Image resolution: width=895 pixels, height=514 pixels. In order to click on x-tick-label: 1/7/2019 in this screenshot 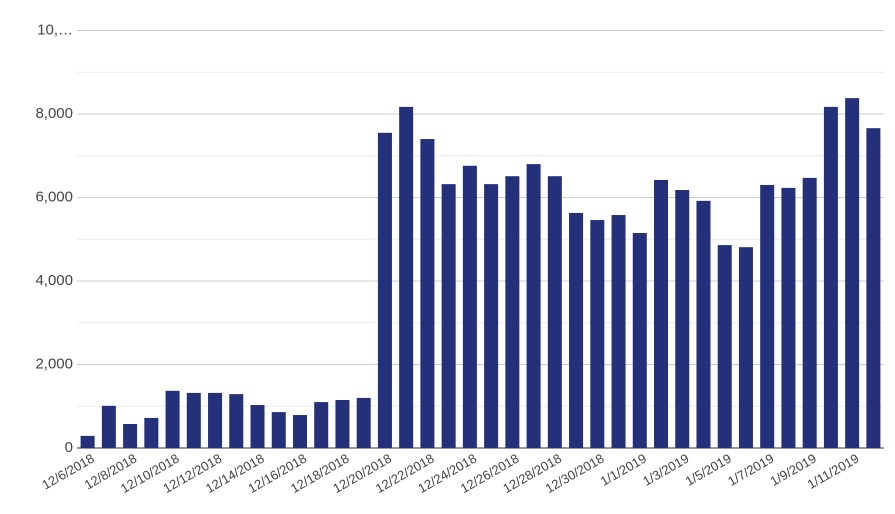, I will do `click(750, 470)`.